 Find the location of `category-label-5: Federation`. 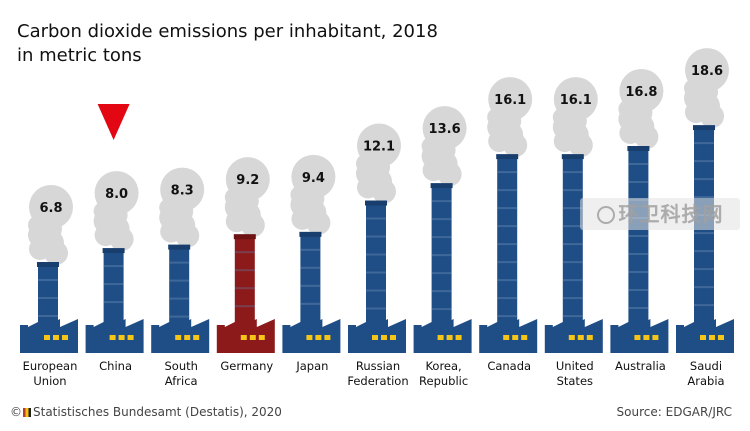

category-label-5: Federation is located at coordinates (377, 381).